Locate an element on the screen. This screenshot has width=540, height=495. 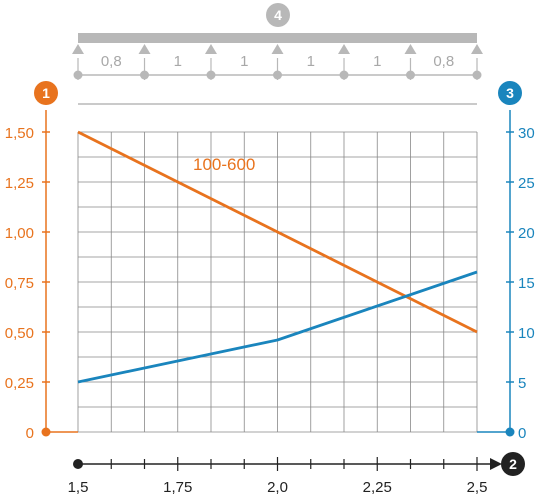
x-axis-tick-label: 1,5 is located at coordinates (78, 487).